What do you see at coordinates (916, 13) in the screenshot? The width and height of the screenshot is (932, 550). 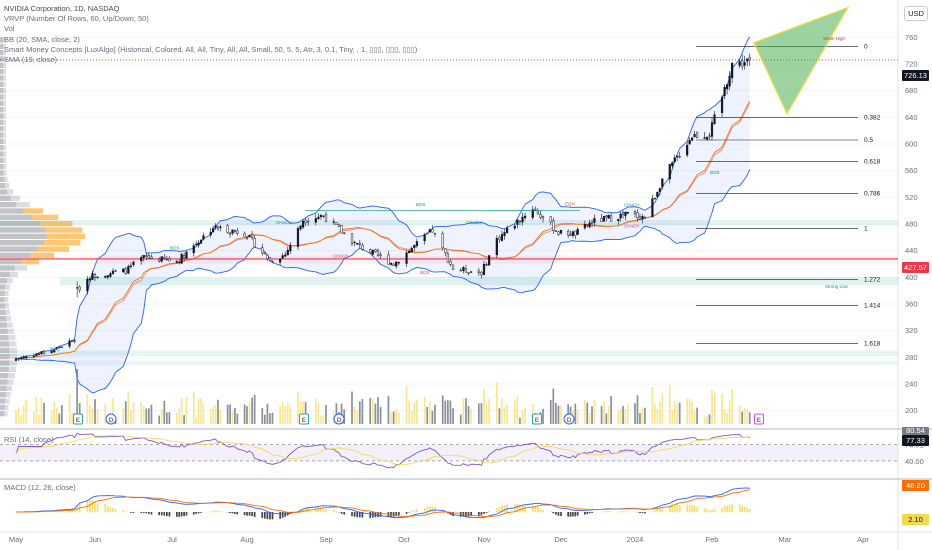 I see `currency-button: USD` at bounding box center [916, 13].